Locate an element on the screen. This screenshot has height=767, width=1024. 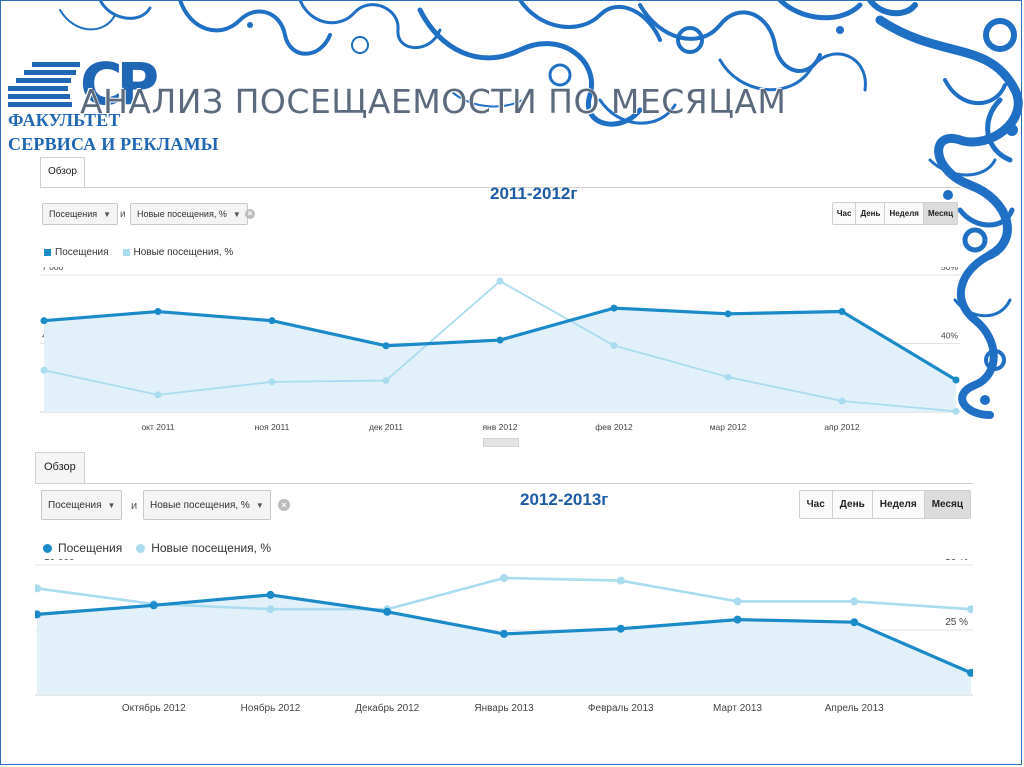
x-tick-label: Февраль 2013 is located at coordinates (621, 708).